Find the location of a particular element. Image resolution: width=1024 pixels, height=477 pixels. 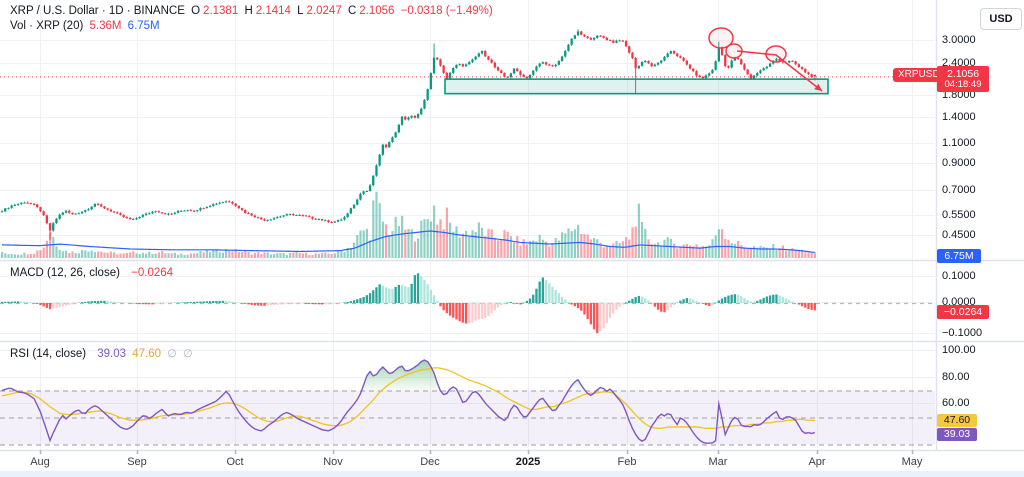

bottom-scrollbar-strip is located at coordinates (512, 474).